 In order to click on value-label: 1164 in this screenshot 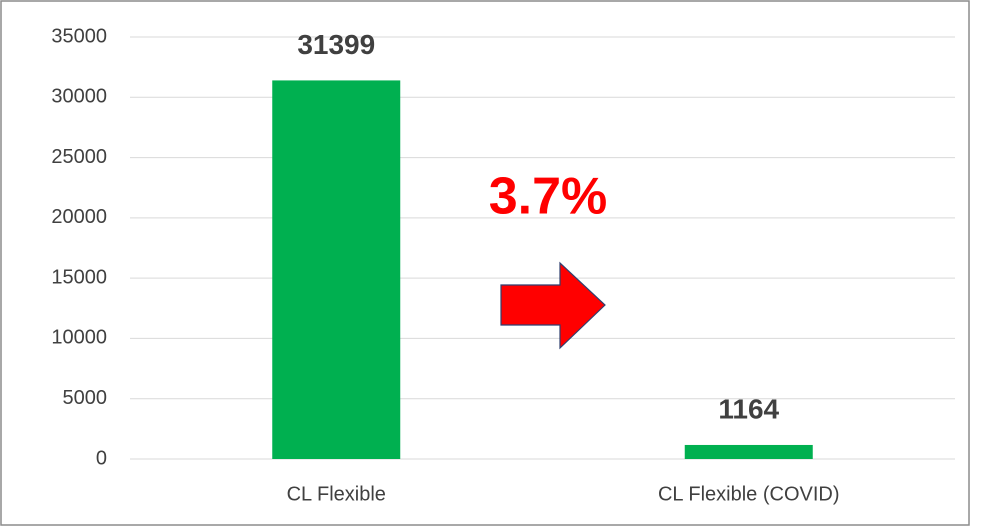, I will do `click(748, 408)`.